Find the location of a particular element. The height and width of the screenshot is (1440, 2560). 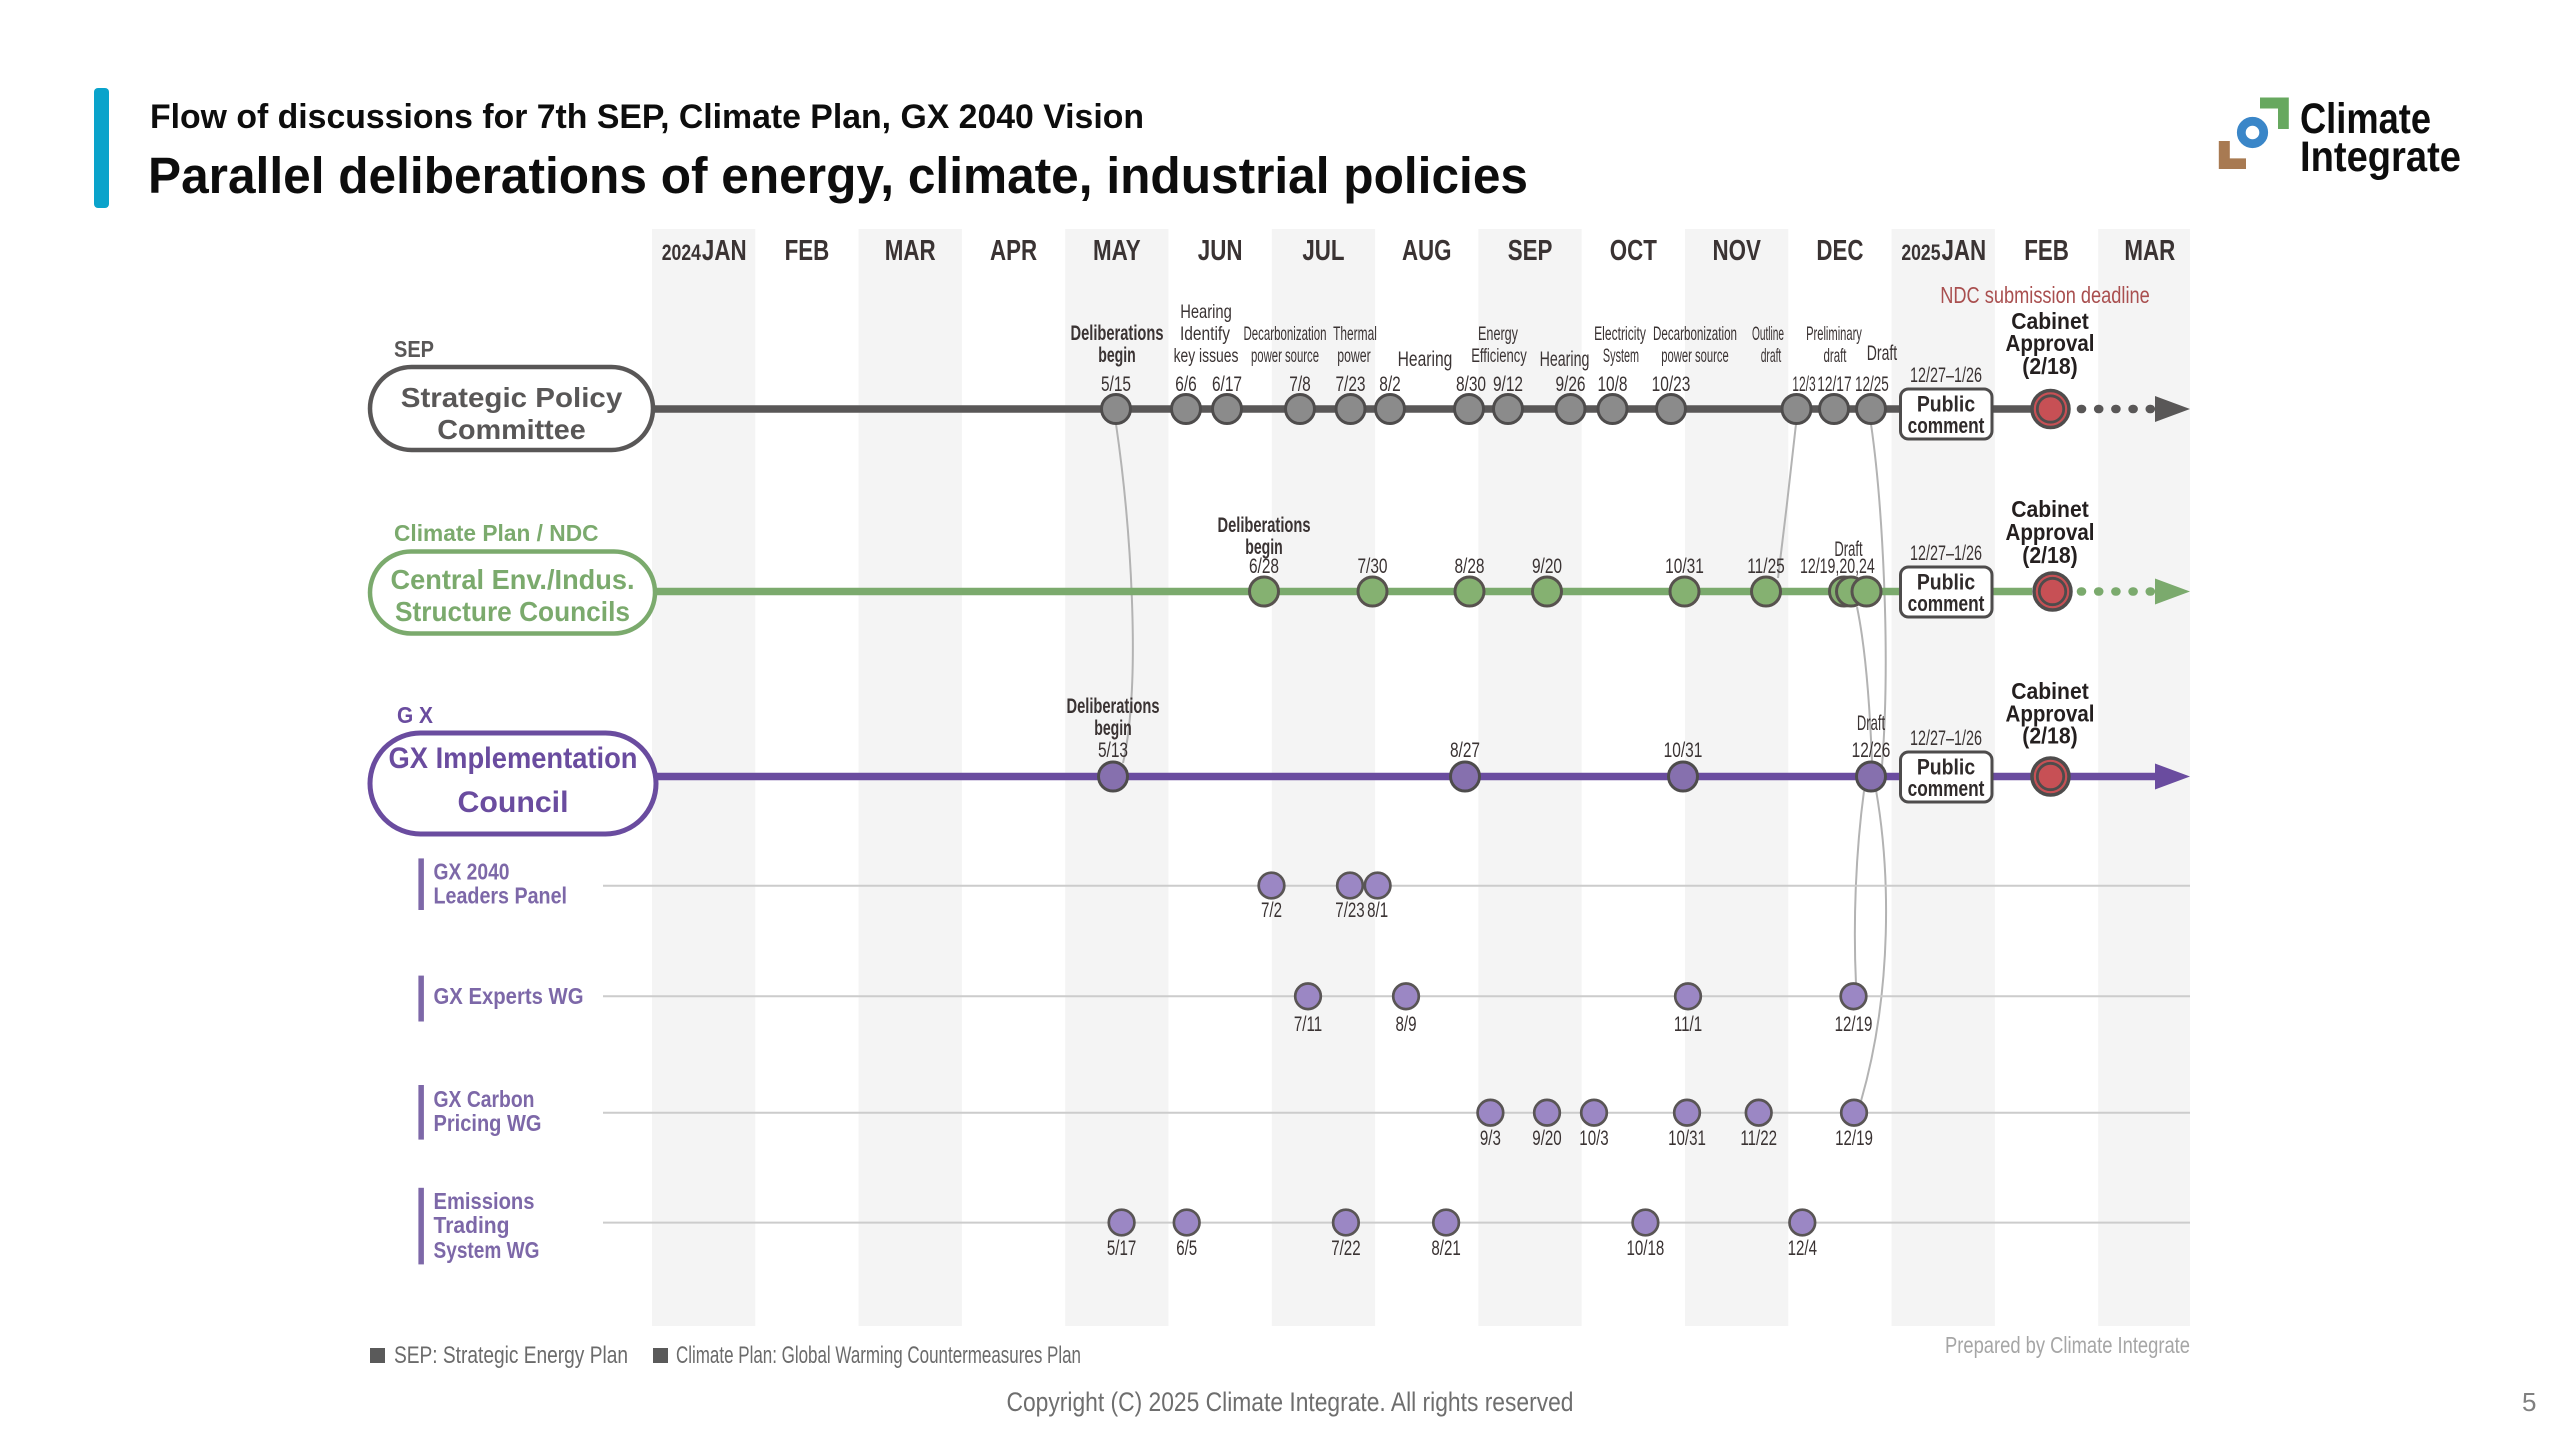

svg-text: GX Experts WG is located at coordinates (509, 996).